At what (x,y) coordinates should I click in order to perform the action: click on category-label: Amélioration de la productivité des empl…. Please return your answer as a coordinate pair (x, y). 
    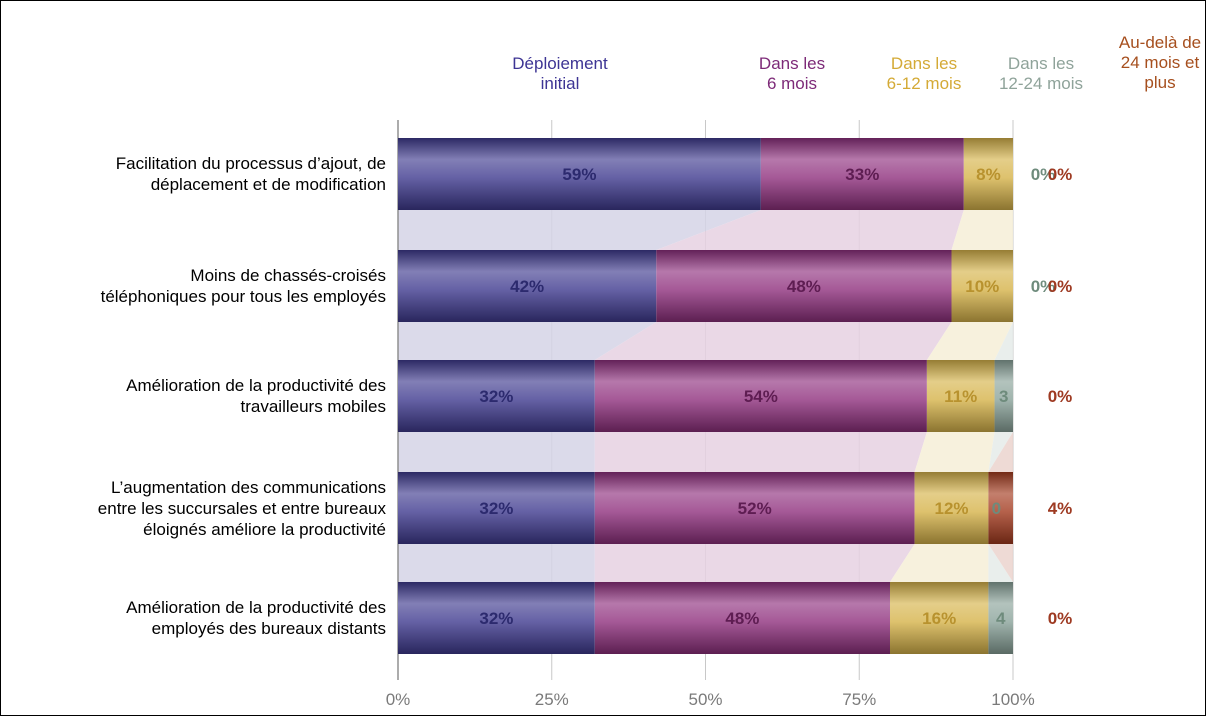
    Looking at the image, I should click on (256, 618).